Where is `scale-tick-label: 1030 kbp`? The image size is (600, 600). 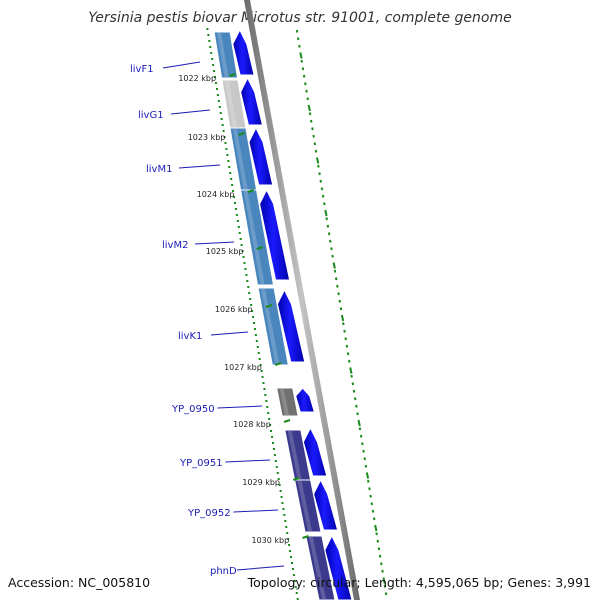
scale-tick-label: 1030 kbp is located at coordinates (271, 540).